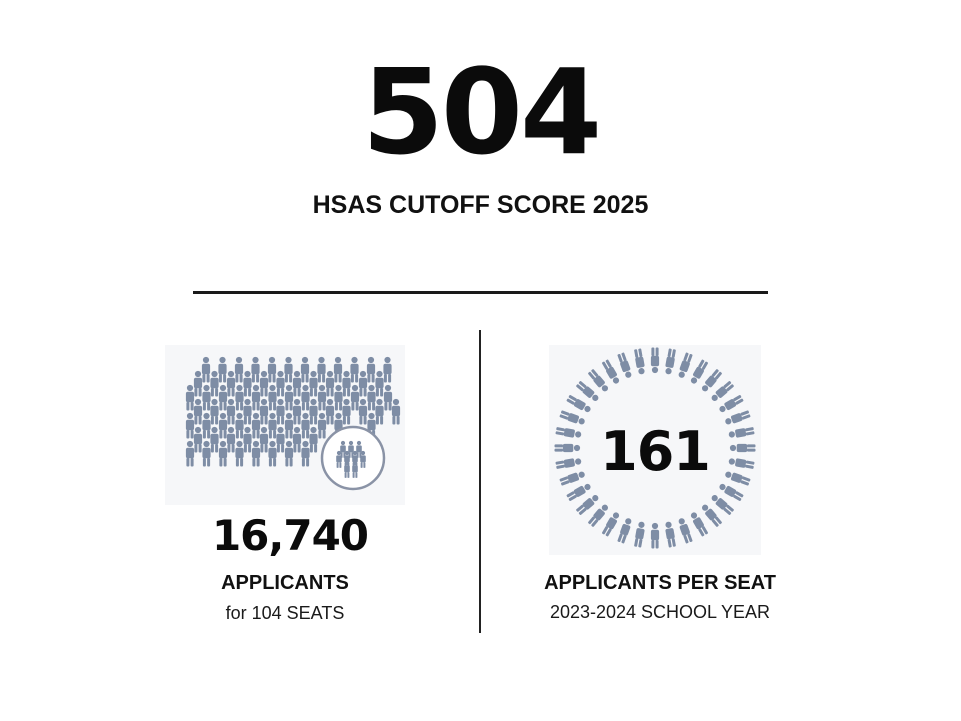 The image size is (961, 721). I want to click on seats-subtext: for 104 SEATS, so click(285, 613).